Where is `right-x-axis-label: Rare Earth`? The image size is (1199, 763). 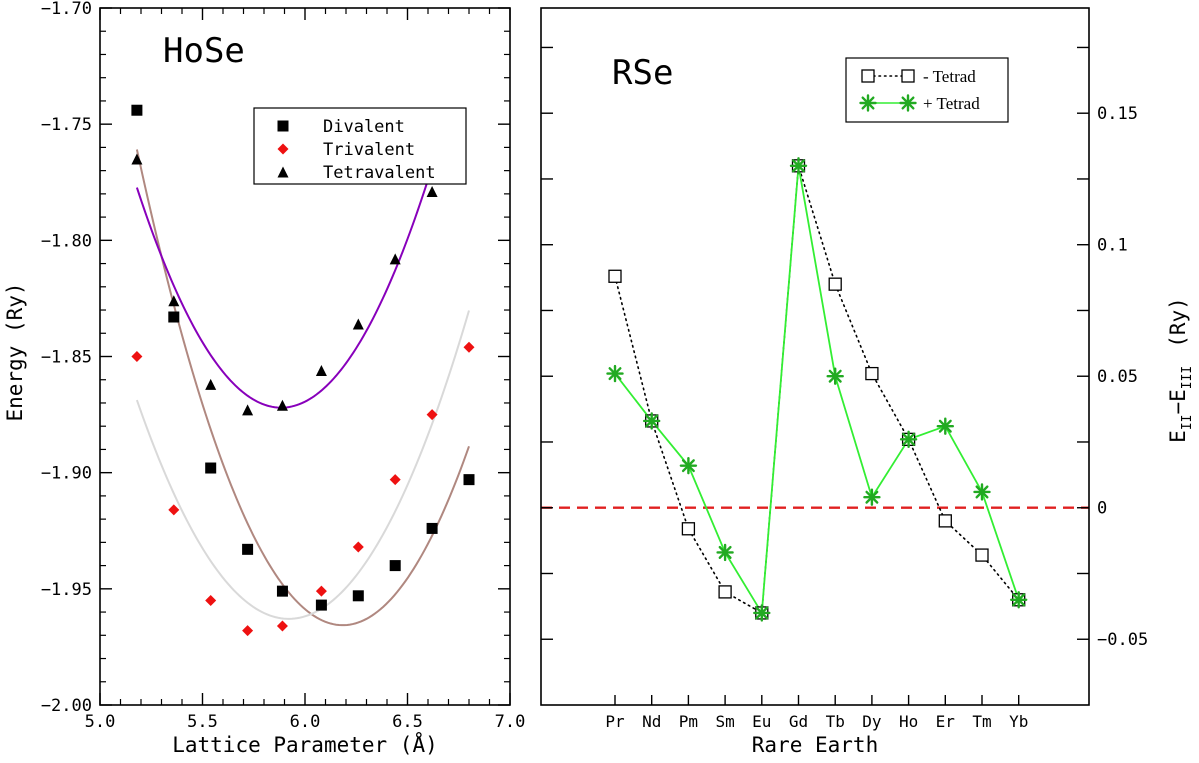 right-x-axis-label: Rare Earth is located at coordinates (815, 745).